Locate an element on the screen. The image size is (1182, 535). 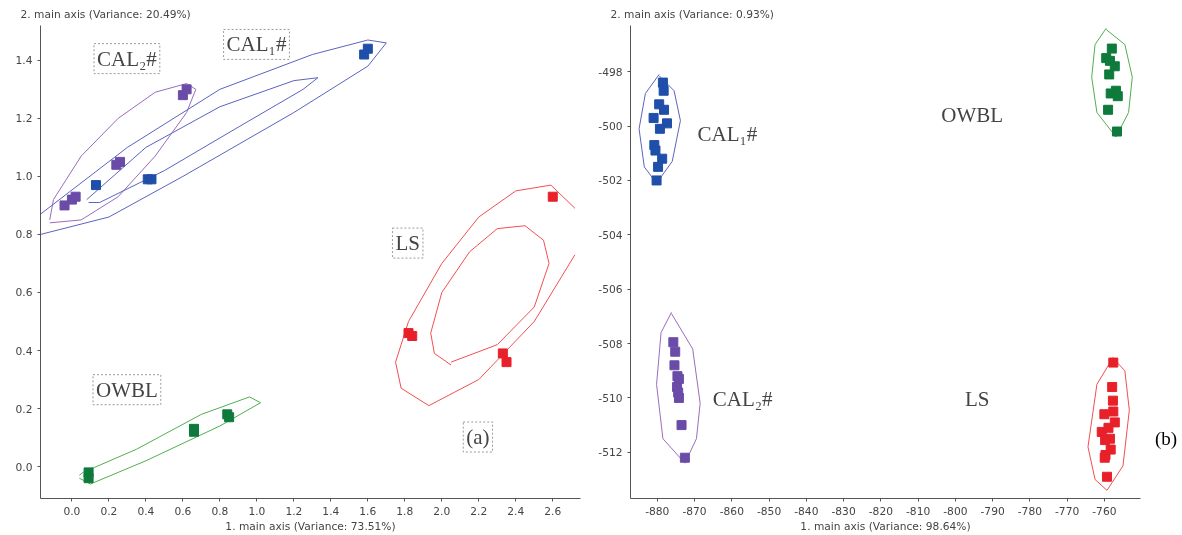
y-axis-title: 2. main axis (Variance: 20.49%) is located at coordinates (105, 14).